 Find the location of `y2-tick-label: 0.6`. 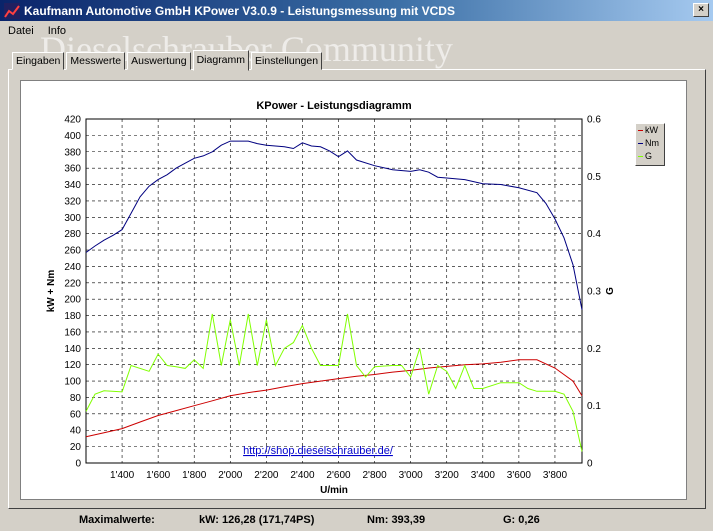

y2-tick-label: 0.6 is located at coordinates (594, 120).